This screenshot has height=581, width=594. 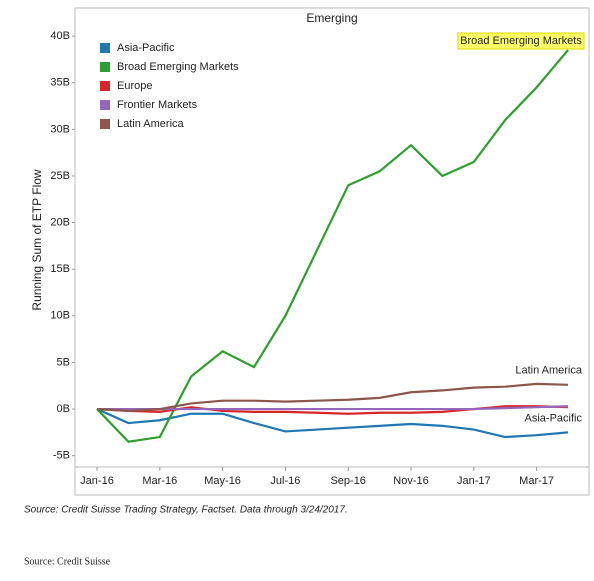 What do you see at coordinates (37, 240) in the screenshot?
I see `y-axis-label: Running Sum of ETP Flow` at bounding box center [37, 240].